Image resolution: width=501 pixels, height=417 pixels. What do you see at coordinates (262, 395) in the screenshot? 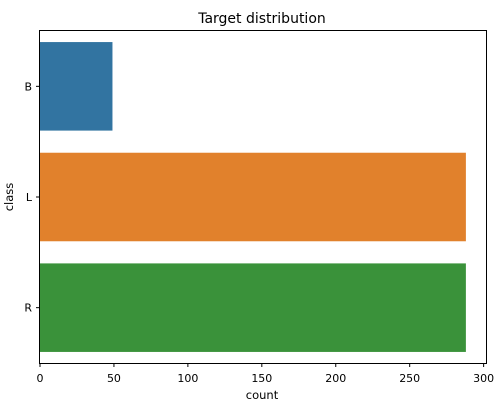
I see `x-axis-label: count` at bounding box center [262, 395].